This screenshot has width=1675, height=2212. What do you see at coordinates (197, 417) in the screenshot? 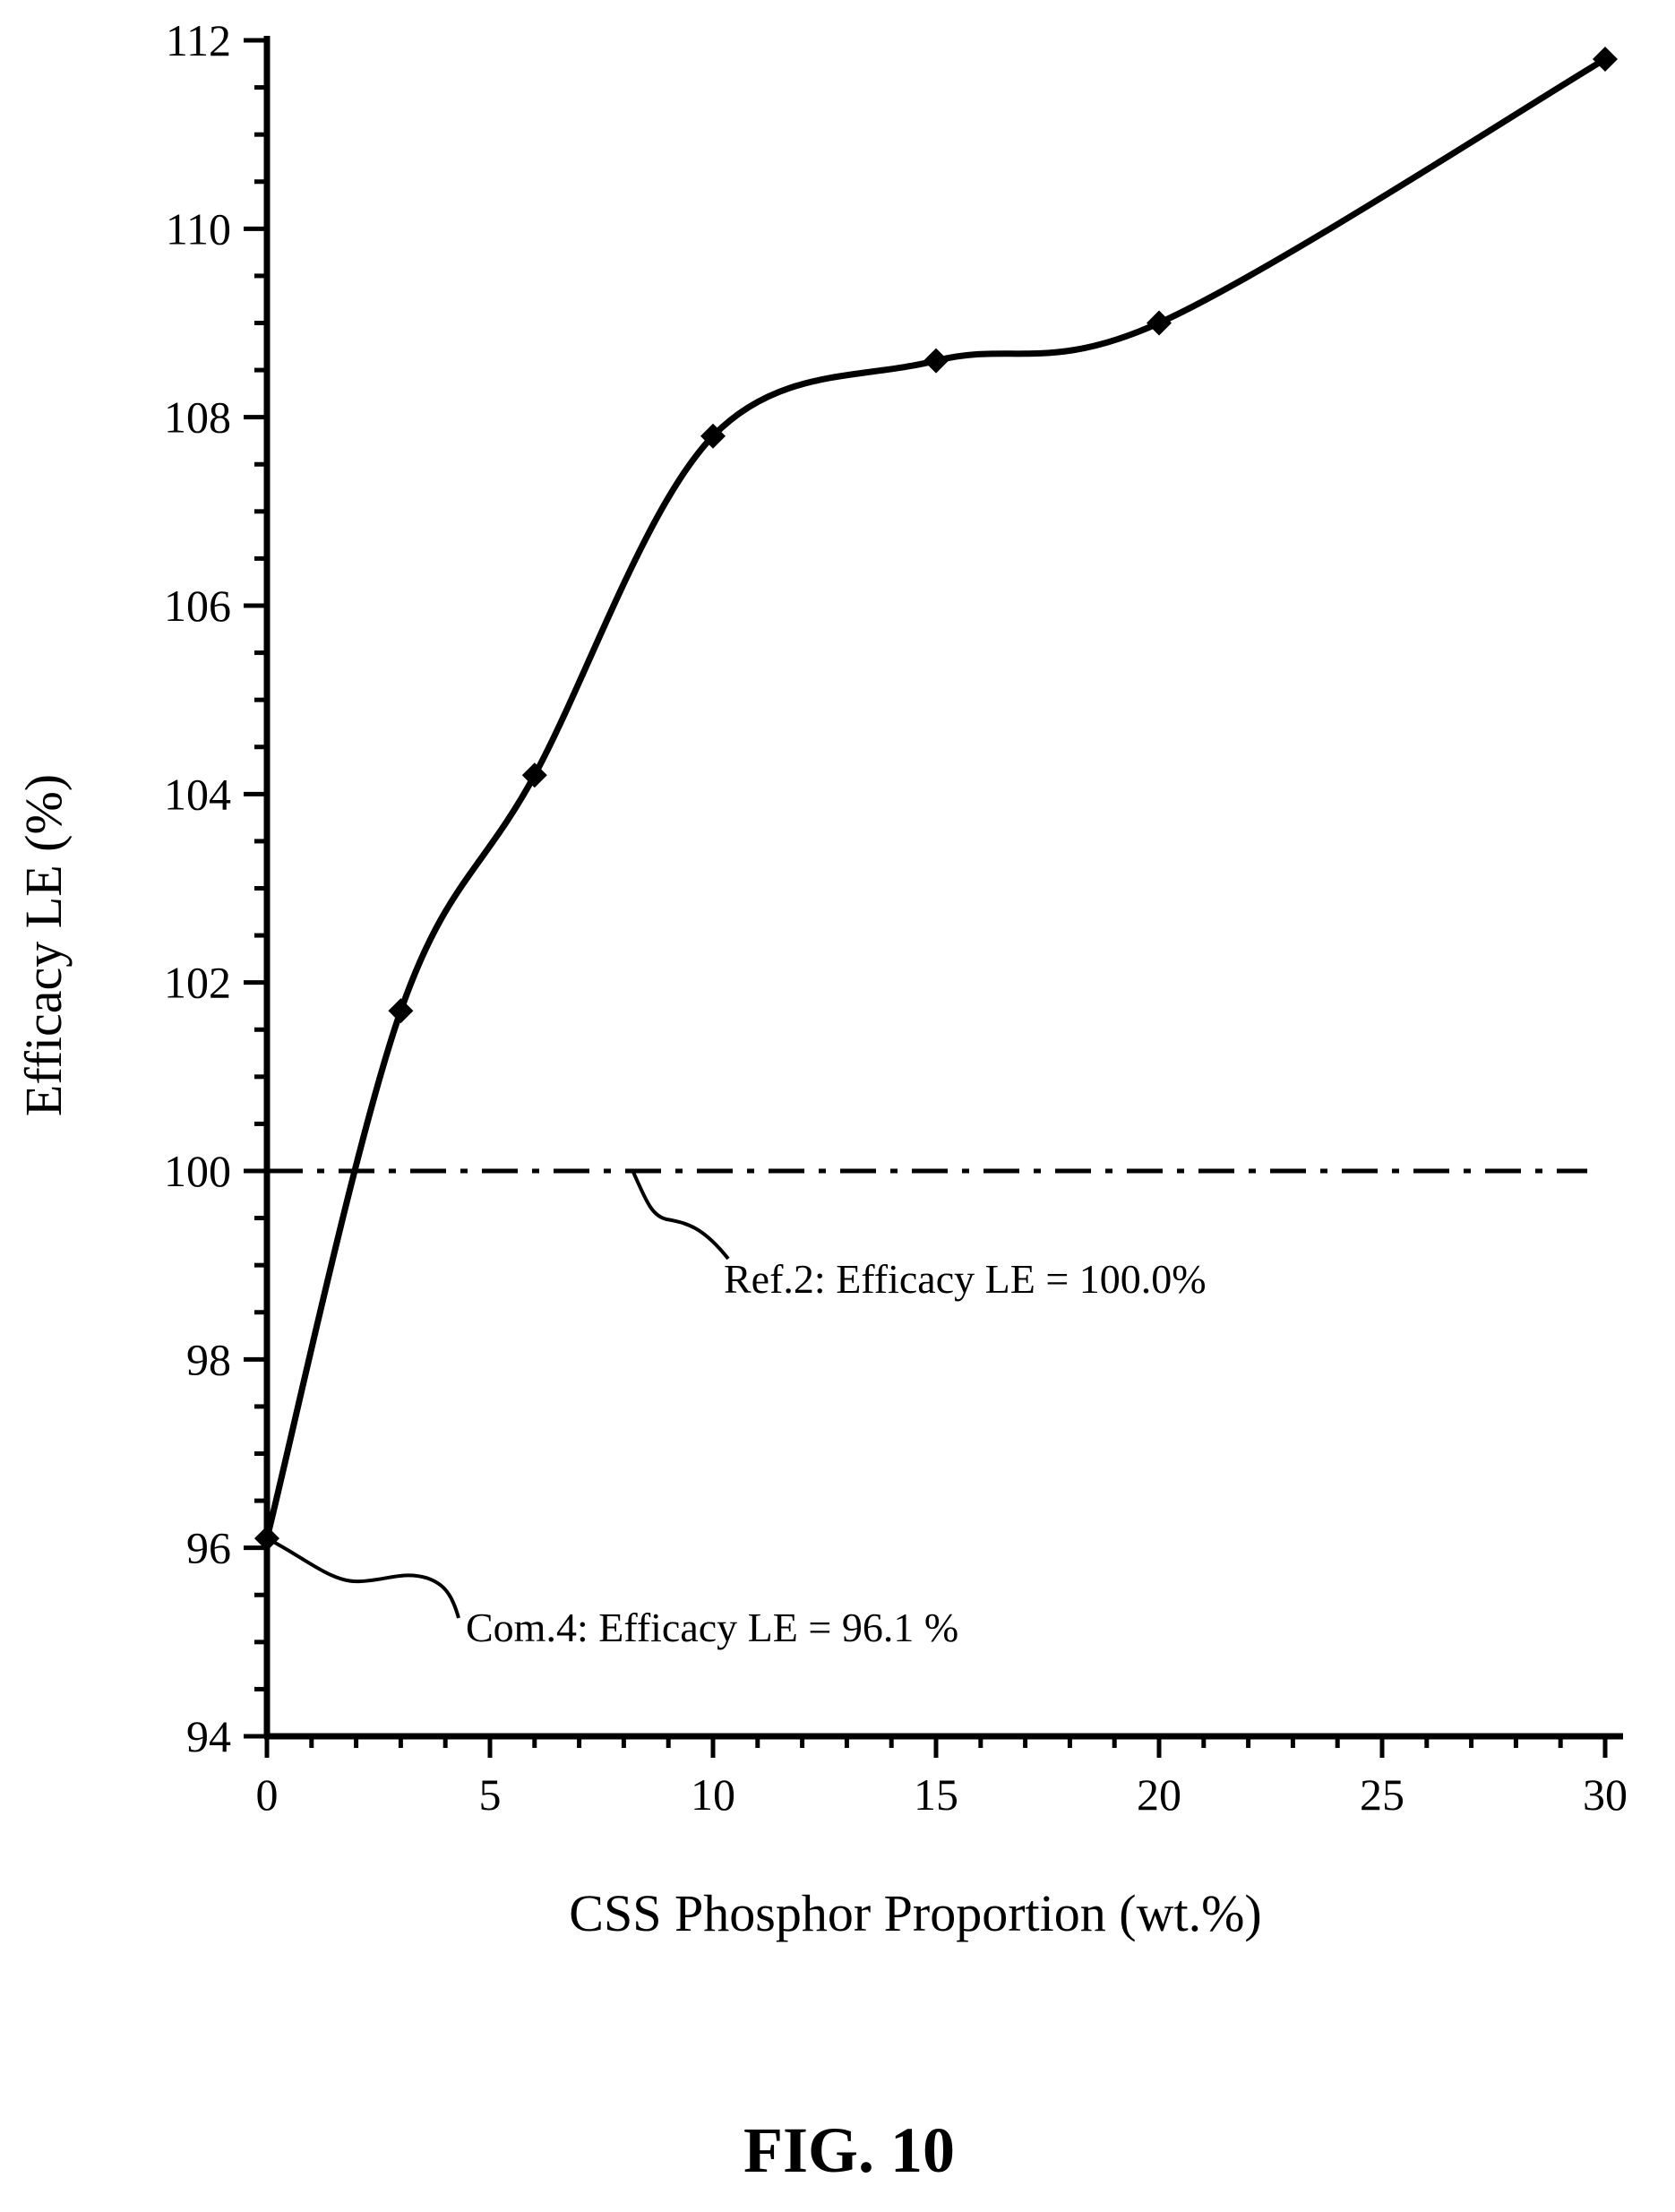
I see `y-tick-label: 108` at bounding box center [197, 417].